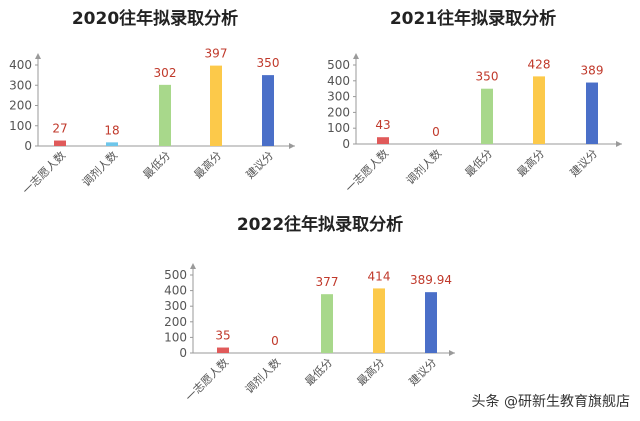 Image resolution: width=640 pixels, height=421 pixels. What do you see at coordinates (320, 224) in the screenshot?
I see `chart-title: 2022往年拟录取分析` at bounding box center [320, 224].